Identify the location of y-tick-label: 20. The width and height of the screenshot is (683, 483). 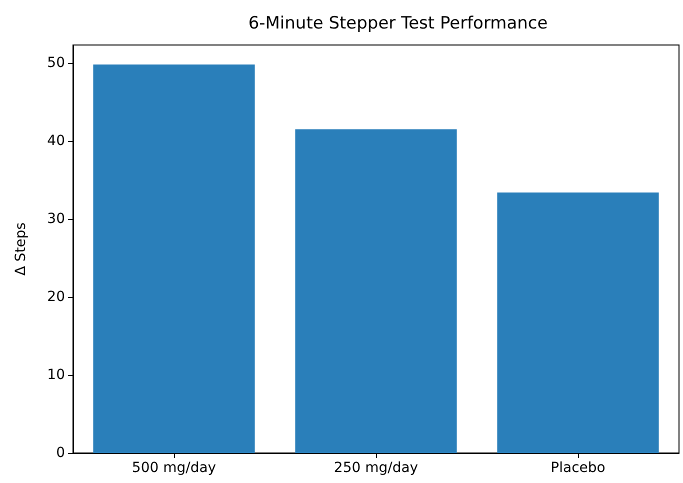
(56, 296).